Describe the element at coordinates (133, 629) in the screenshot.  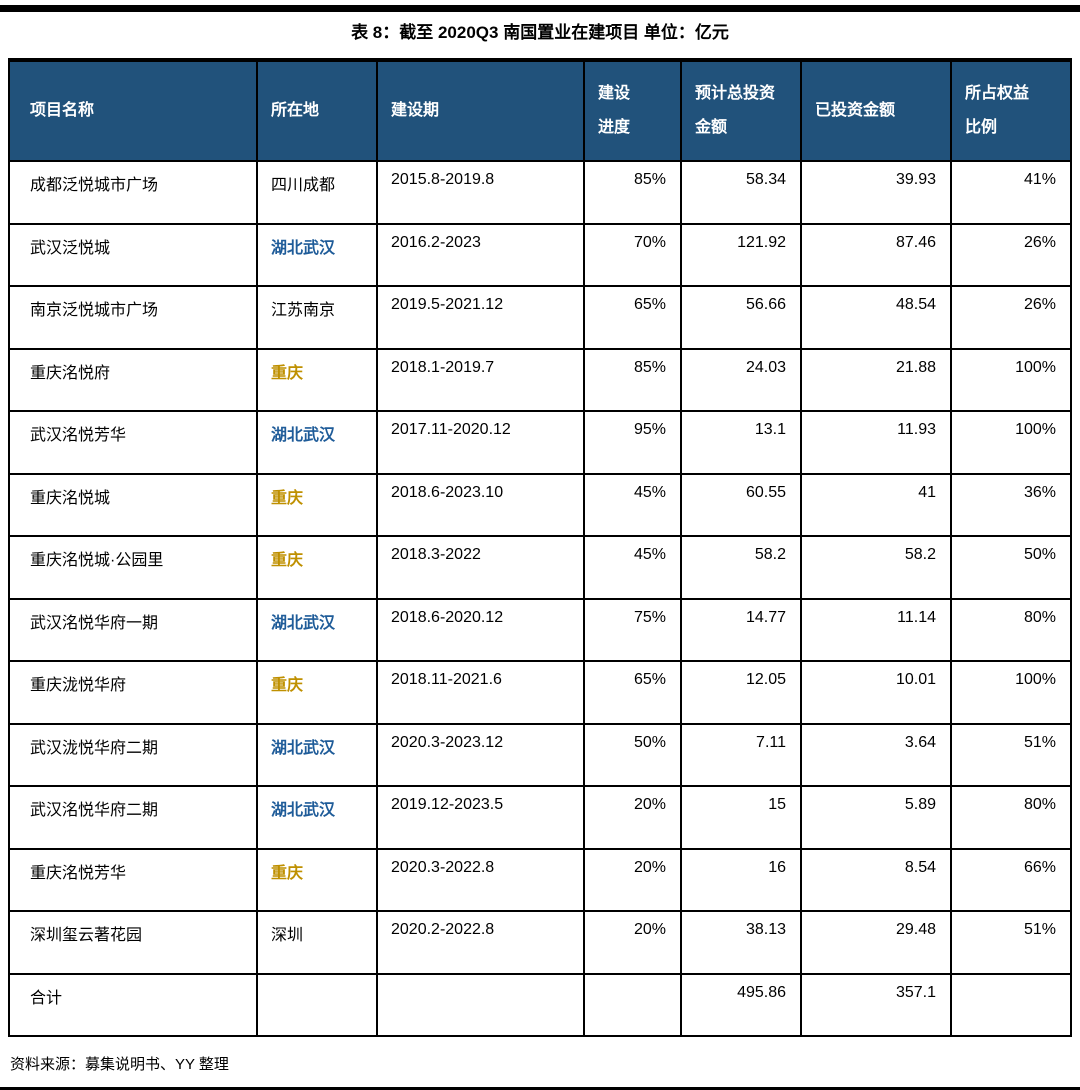
I see `cell-name: 武汉洺悦华府一期` at that location.